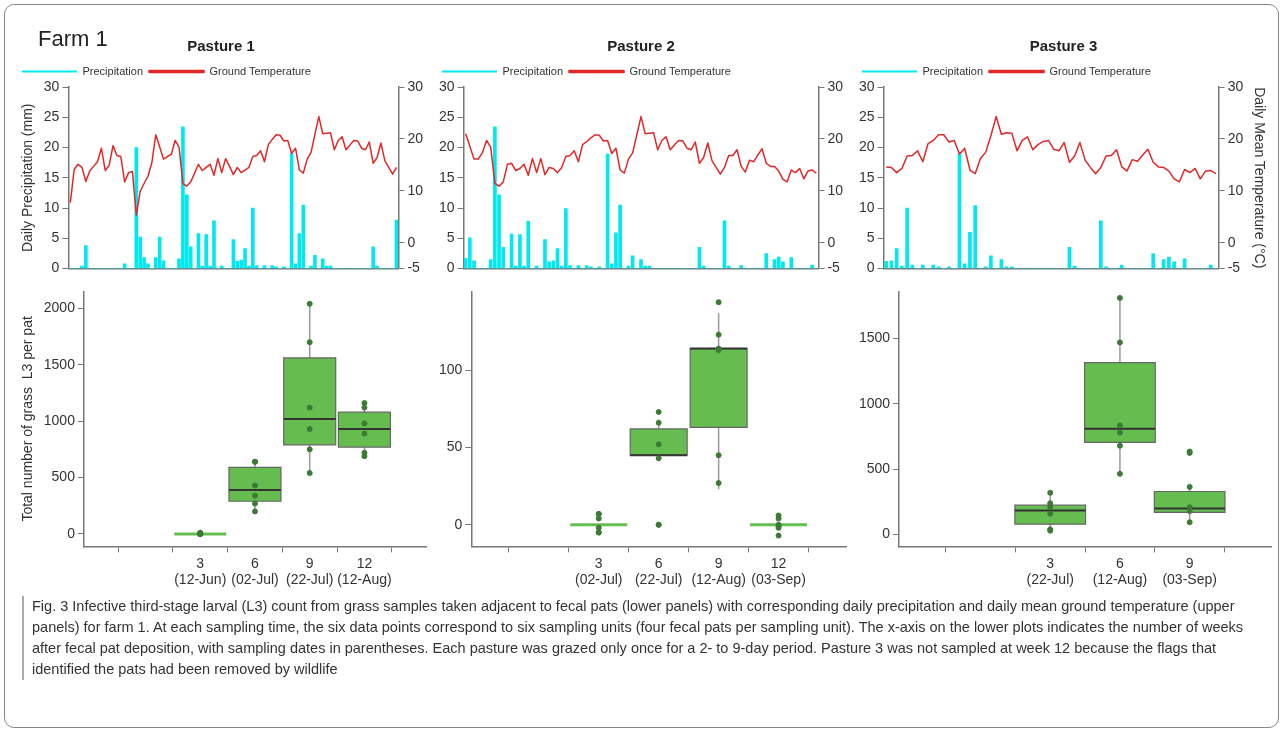  What do you see at coordinates (59, 307) in the screenshot?
I see `y-tick-label: 2000` at bounding box center [59, 307].